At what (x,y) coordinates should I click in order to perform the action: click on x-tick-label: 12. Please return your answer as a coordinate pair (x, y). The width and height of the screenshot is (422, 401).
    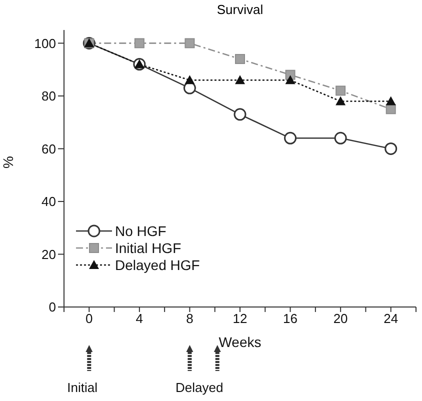
    Looking at the image, I should click on (240, 318).